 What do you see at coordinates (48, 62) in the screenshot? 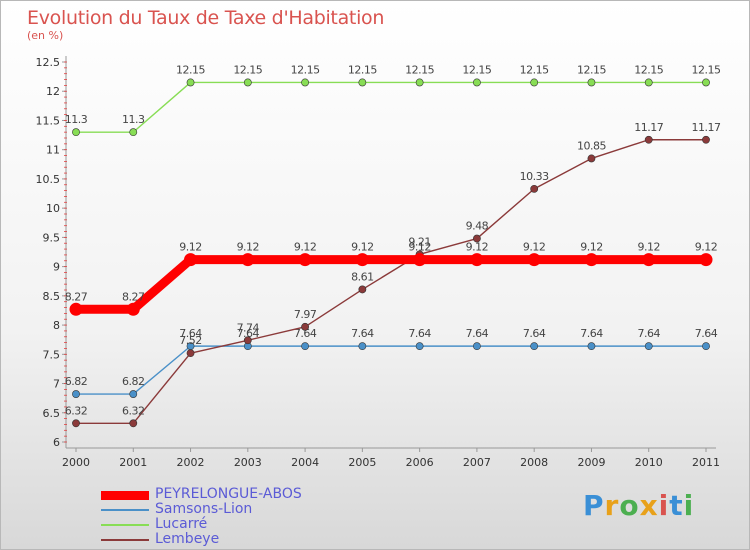
I see `y-tick-label: 12.5` at bounding box center [48, 62].